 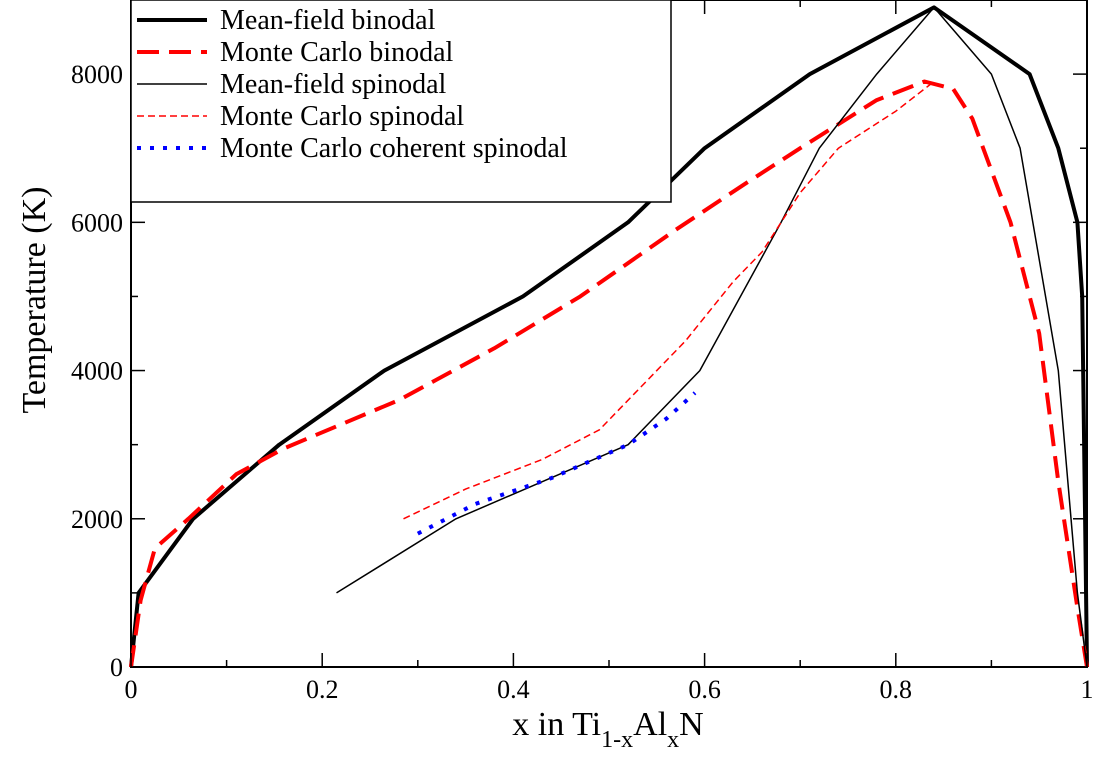 What do you see at coordinates (97, 74) in the screenshot?
I see `y-tick-label: 8000` at bounding box center [97, 74].